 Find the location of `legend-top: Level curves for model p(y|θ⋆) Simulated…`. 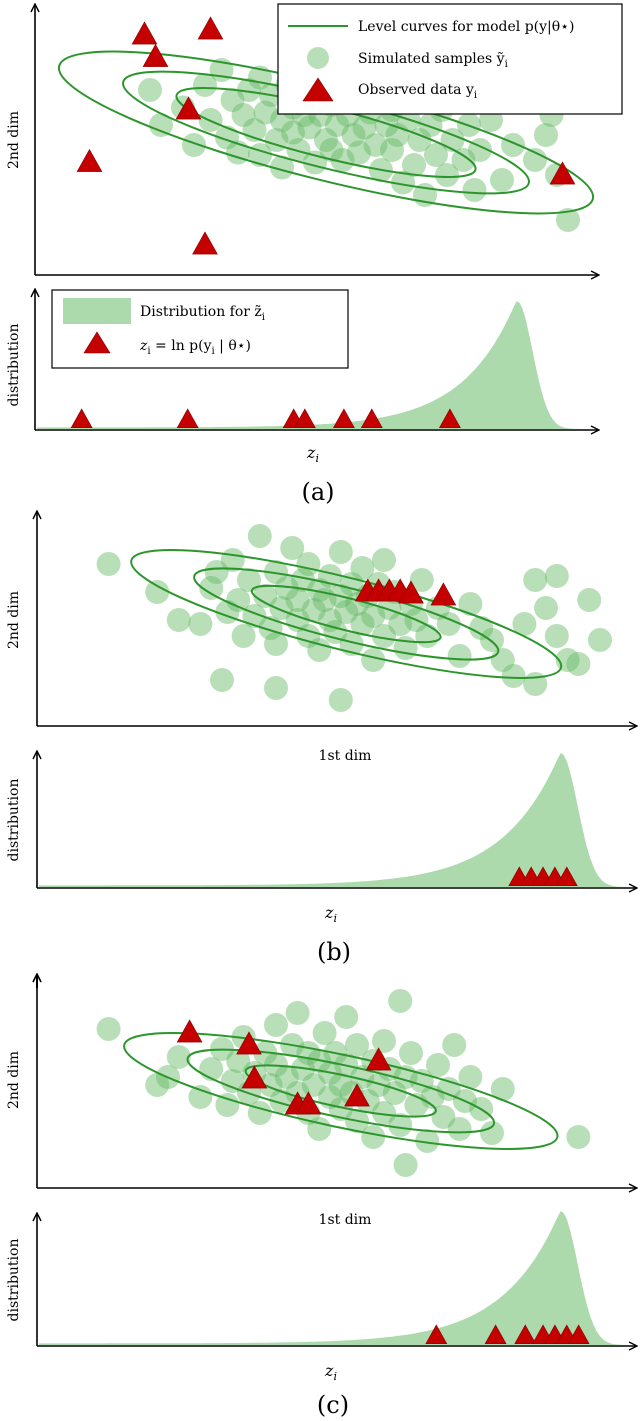

legend-top: Level curves for model p(y|θ⋆) Simulated… is located at coordinates (450, 59).